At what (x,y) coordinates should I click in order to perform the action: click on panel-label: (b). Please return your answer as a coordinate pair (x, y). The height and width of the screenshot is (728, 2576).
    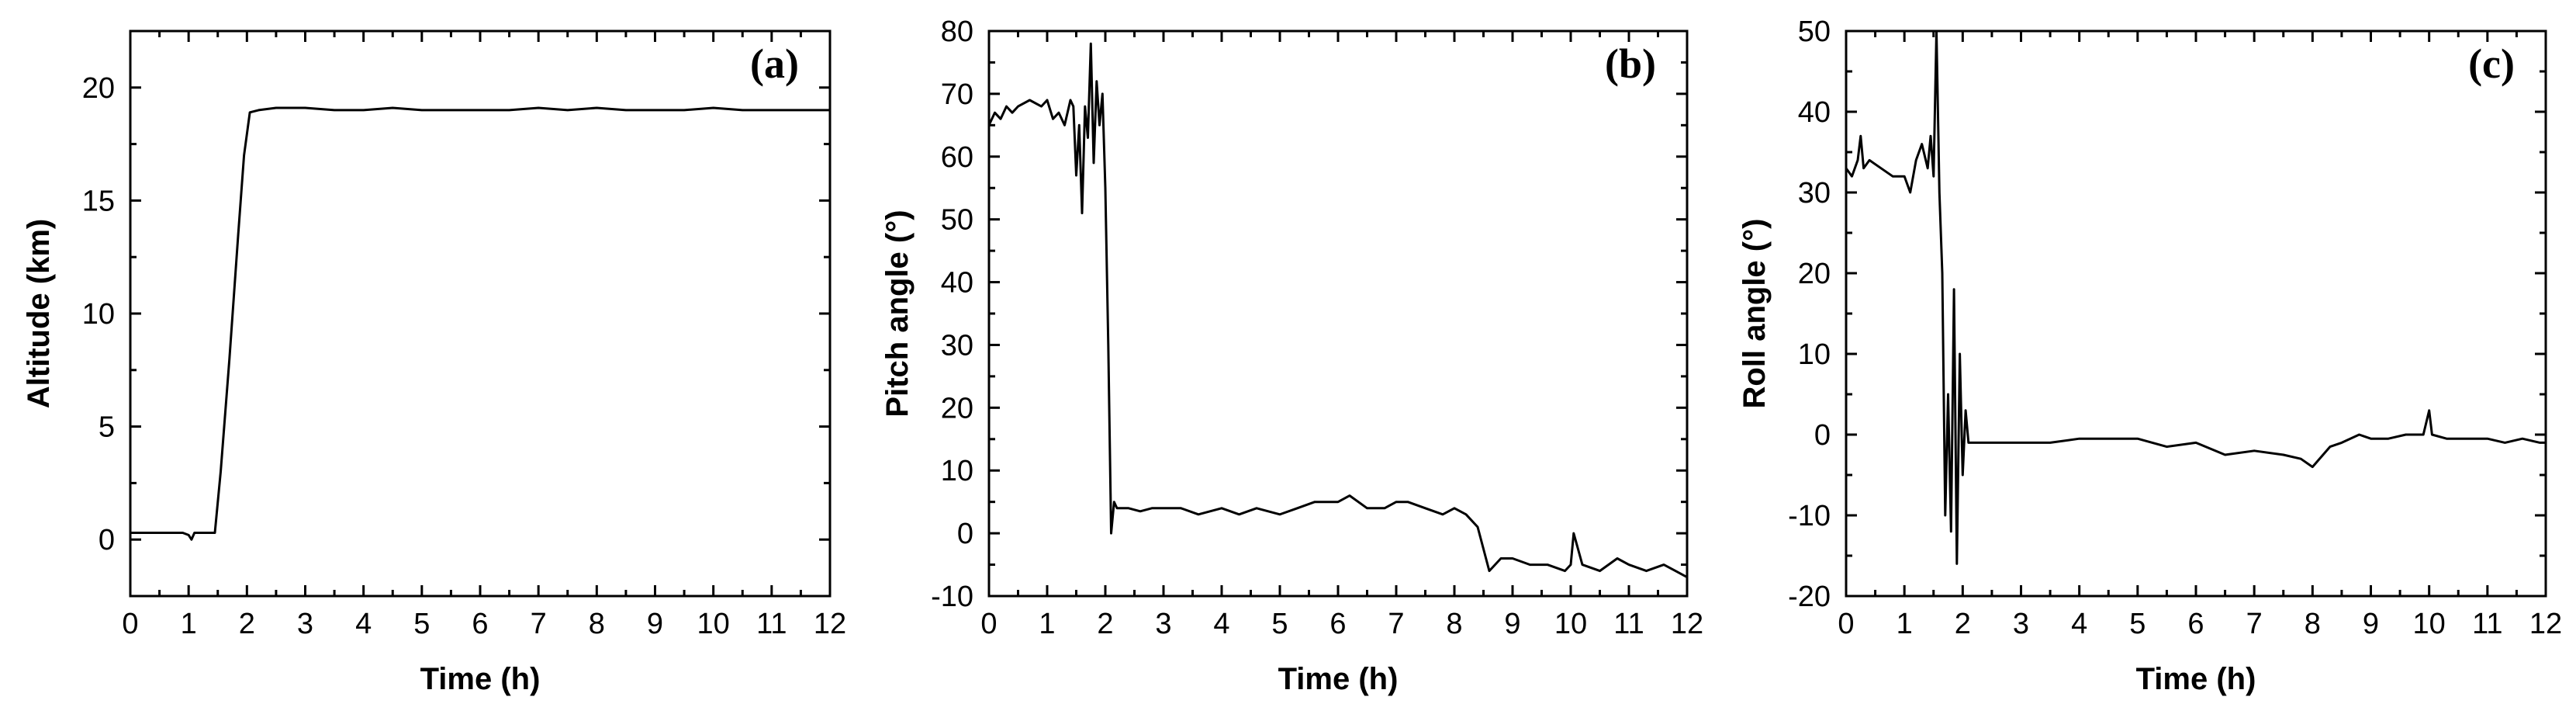
    Looking at the image, I should click on (1630, 63).